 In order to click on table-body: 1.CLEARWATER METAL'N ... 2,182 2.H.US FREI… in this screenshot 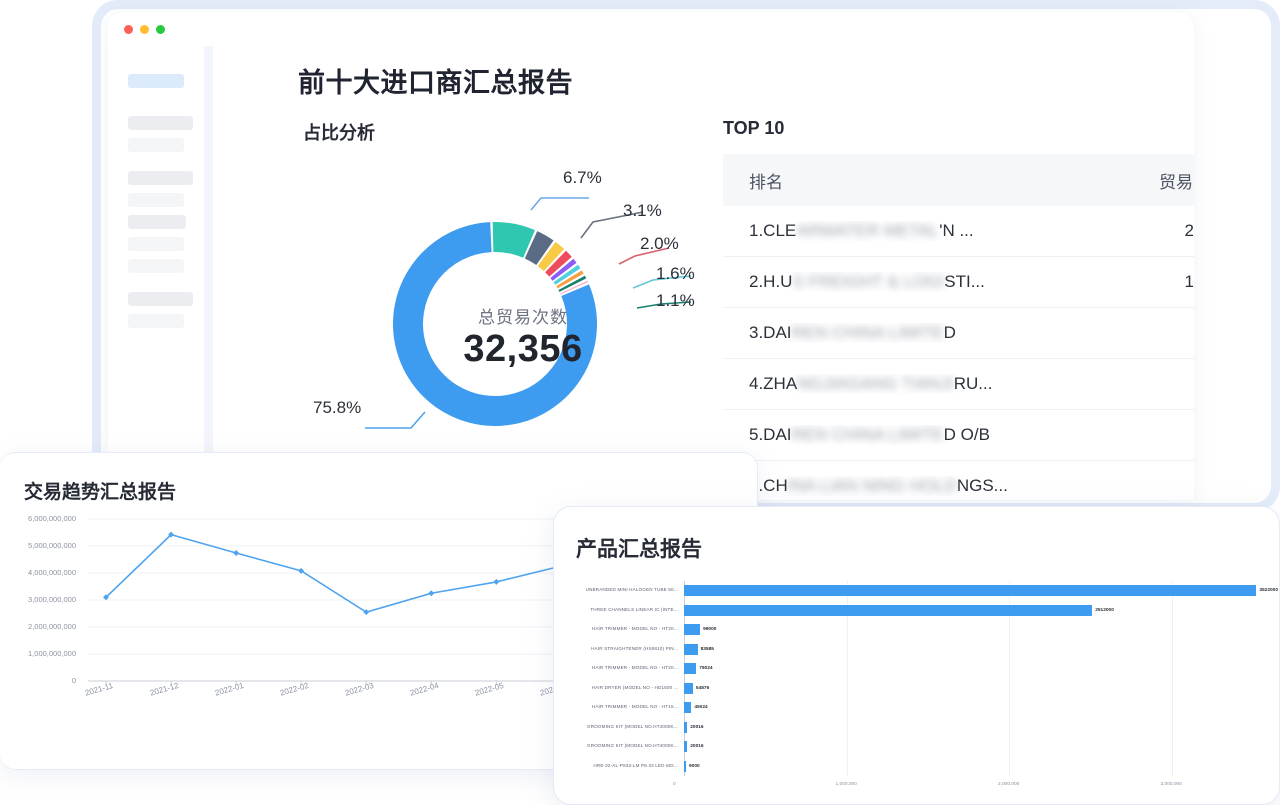, I will do `click(958, 353)`.